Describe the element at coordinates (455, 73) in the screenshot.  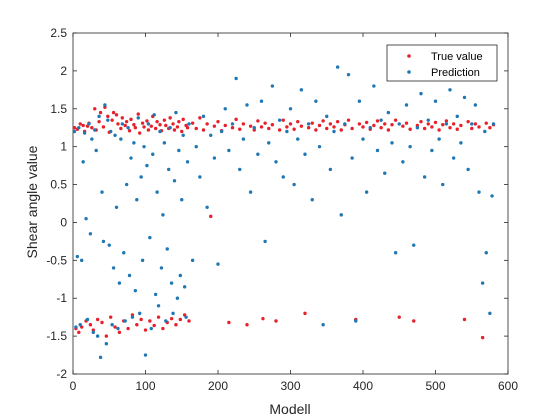
I see `legend-label: Prediction` at that location.